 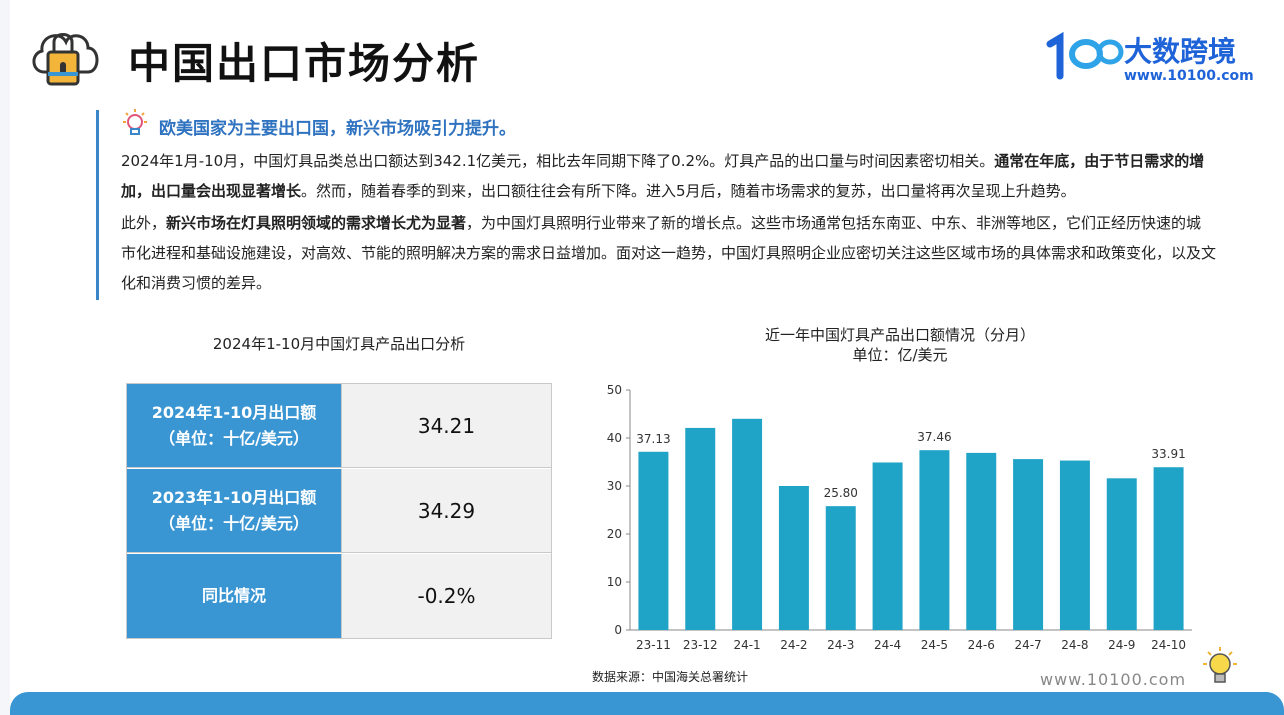 I want to click on x-tick-label: 24-9, so click(x=1121, y=645).